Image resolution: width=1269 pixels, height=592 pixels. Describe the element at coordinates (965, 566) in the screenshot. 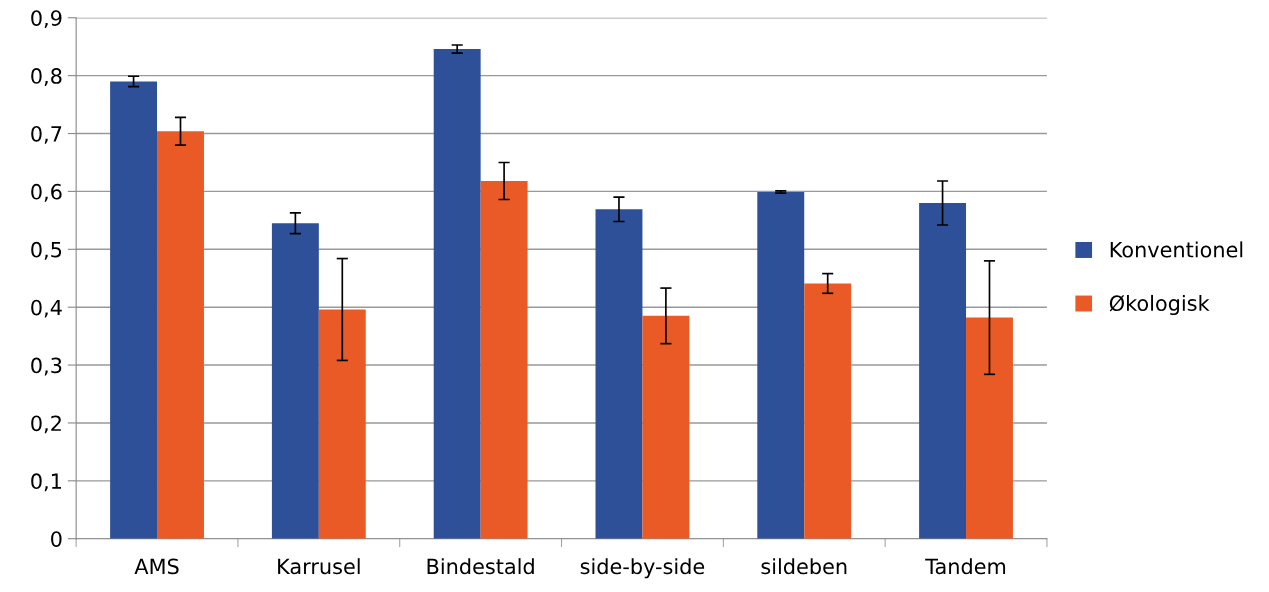

I see `x-tick-label: Tandem` at that location.